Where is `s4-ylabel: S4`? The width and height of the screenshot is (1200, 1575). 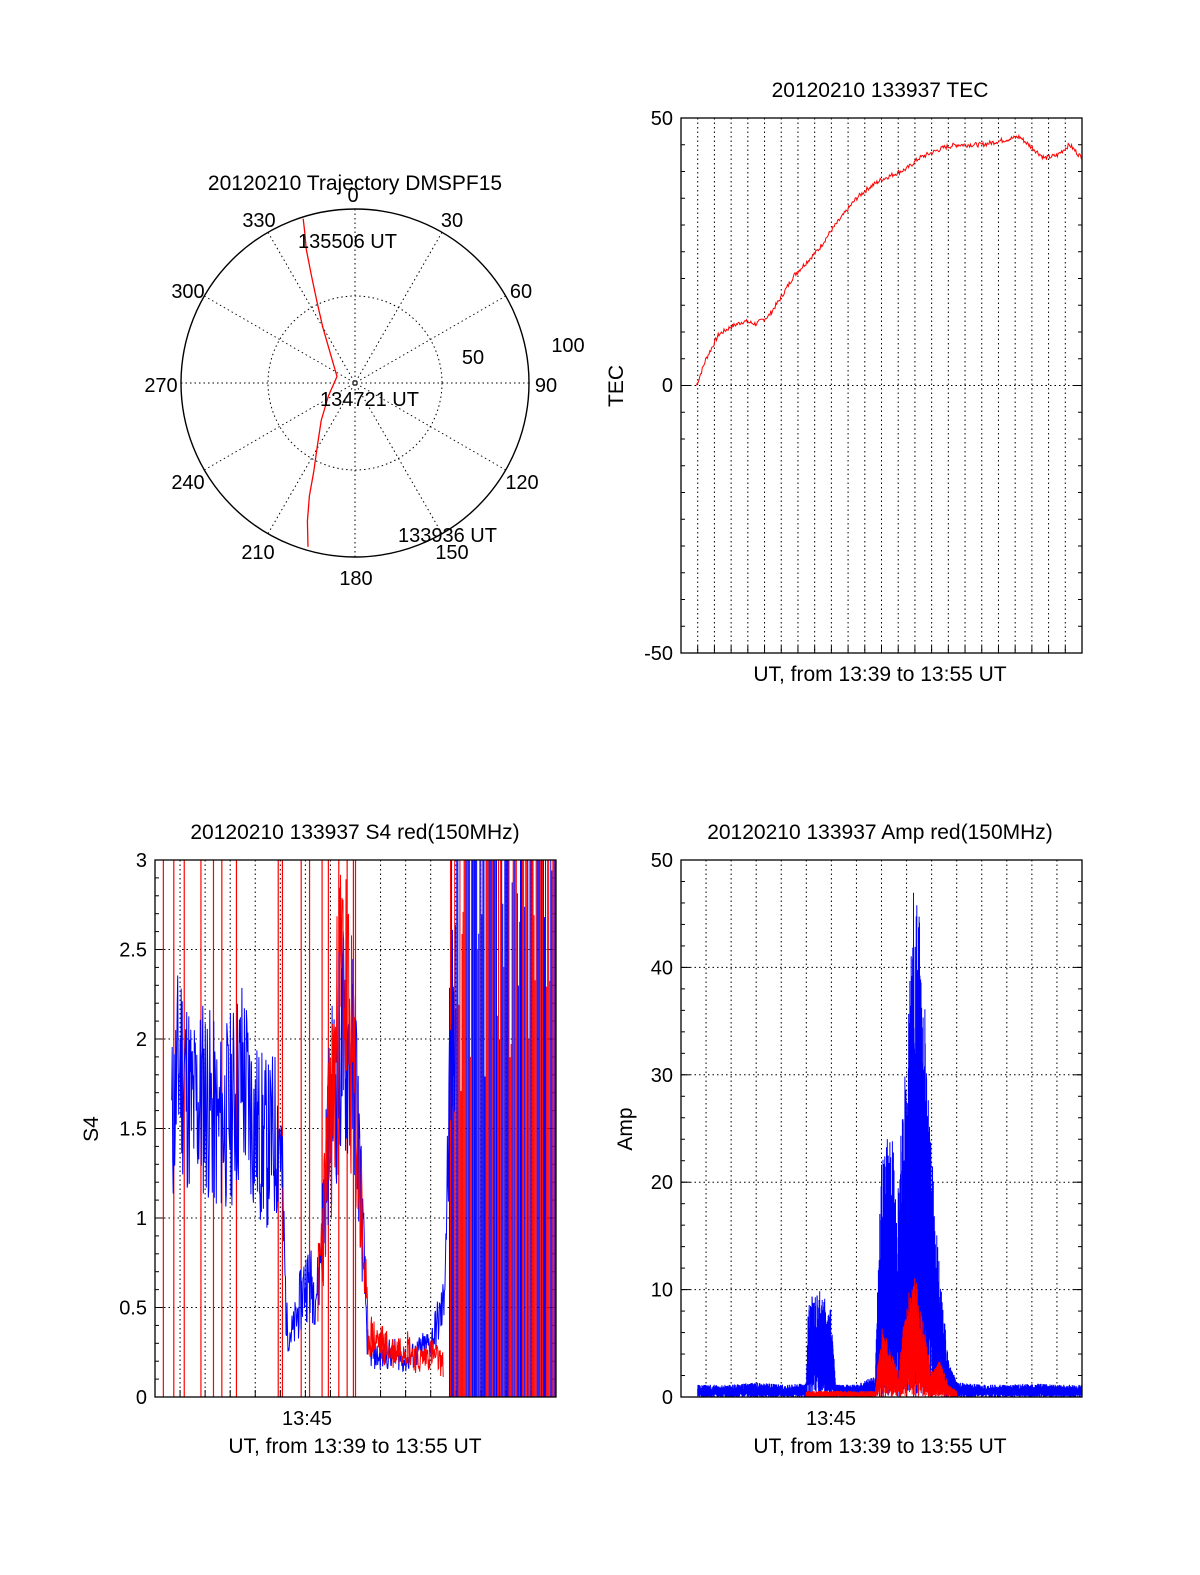
s4-ylabel: S4 is located at coordinates (91, 1129).